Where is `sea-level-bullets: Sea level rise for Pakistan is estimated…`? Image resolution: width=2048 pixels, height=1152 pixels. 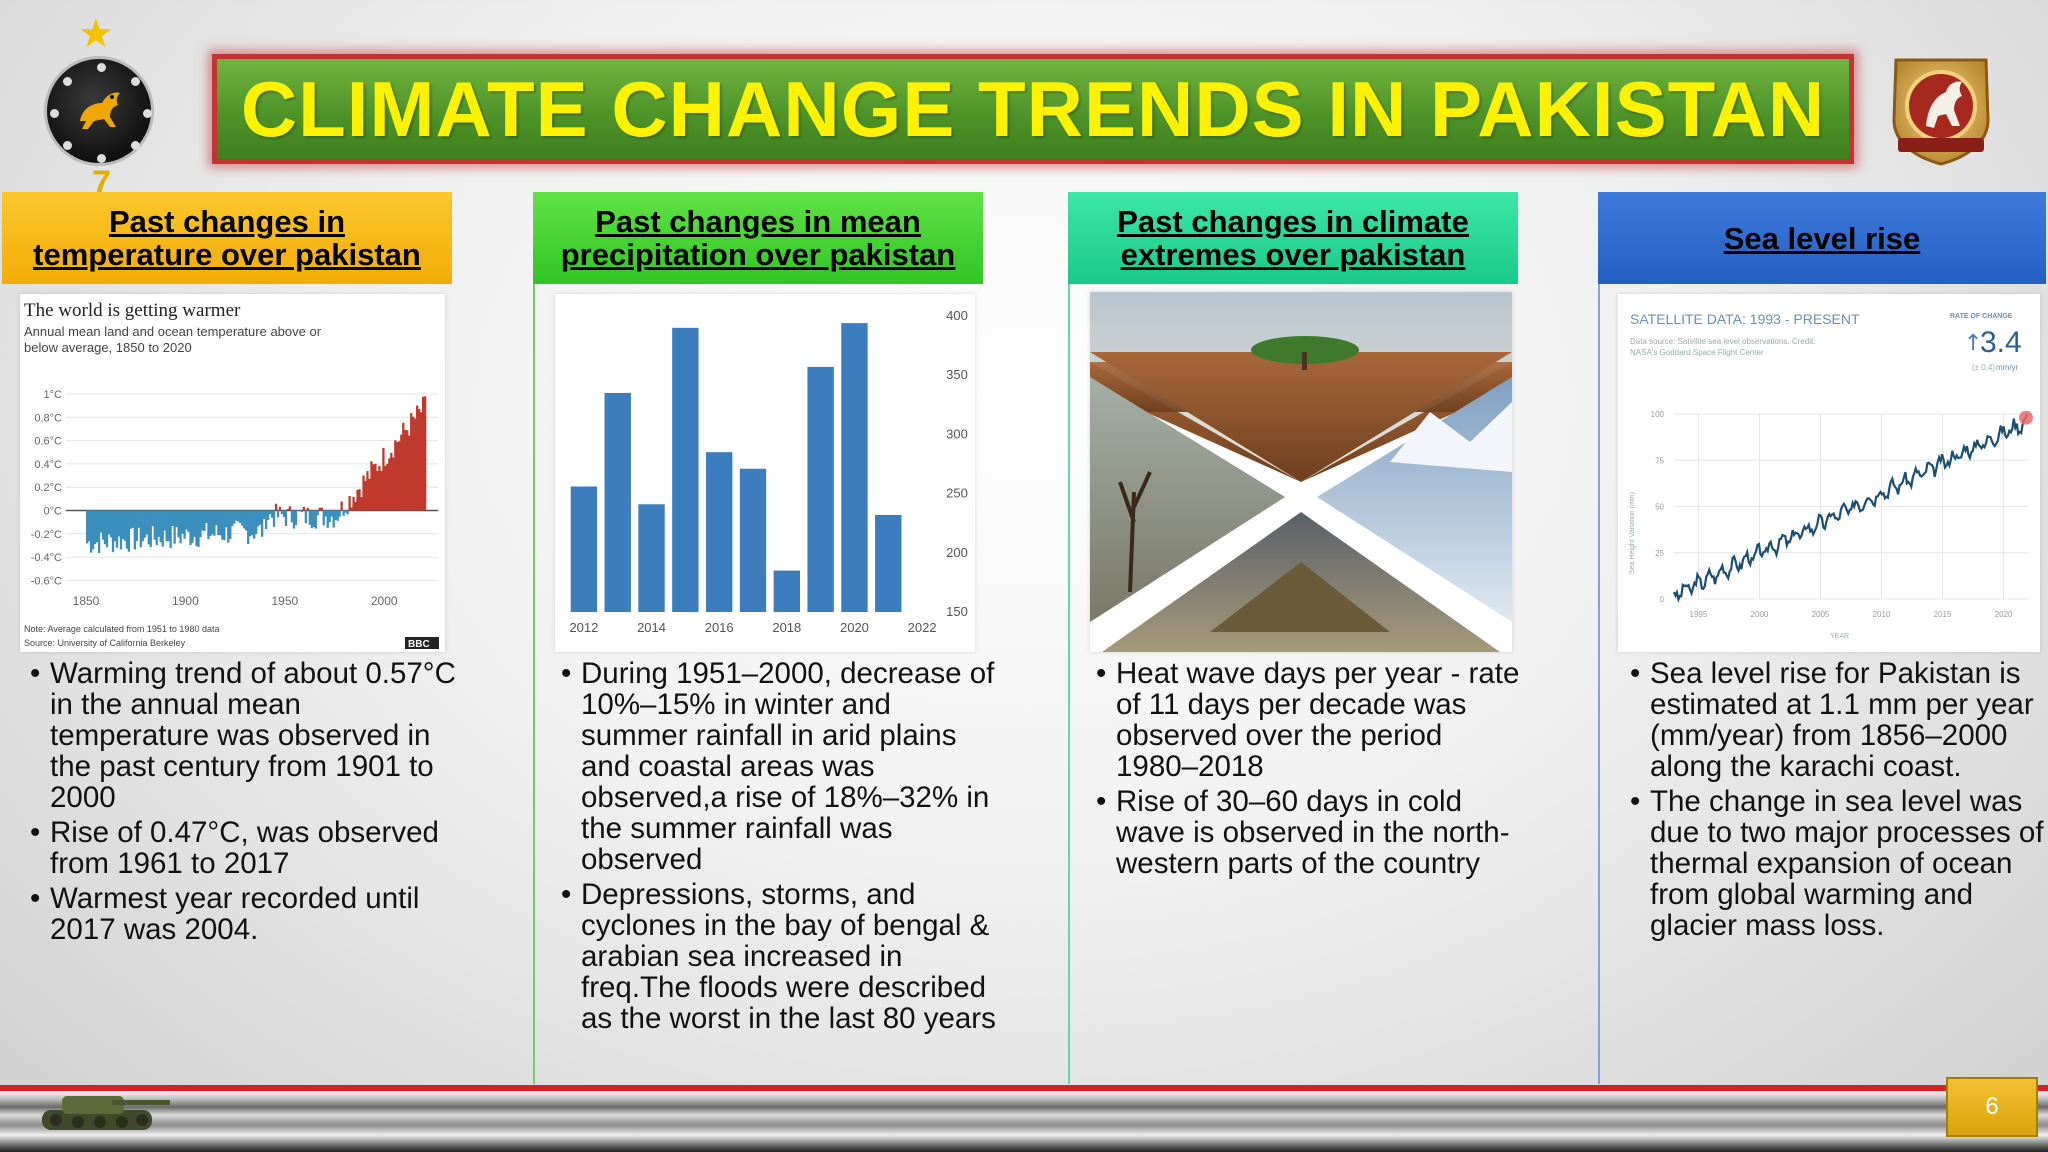 sea-level-bullets: Sea level rise for Pakistan is estimated… is located at coordinates (1838, 801).